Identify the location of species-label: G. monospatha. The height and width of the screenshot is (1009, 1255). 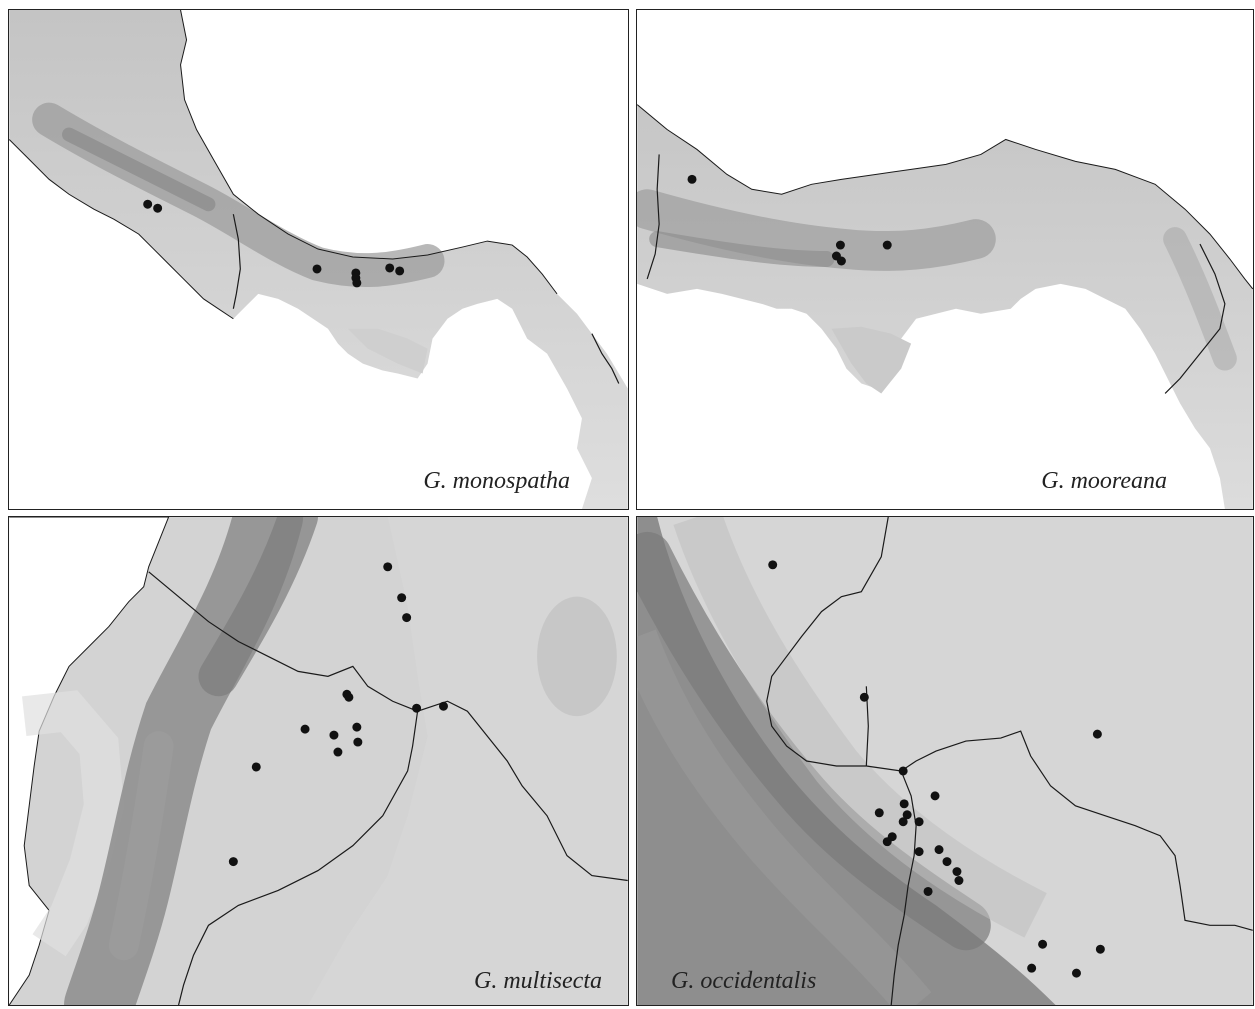
(496, 481).